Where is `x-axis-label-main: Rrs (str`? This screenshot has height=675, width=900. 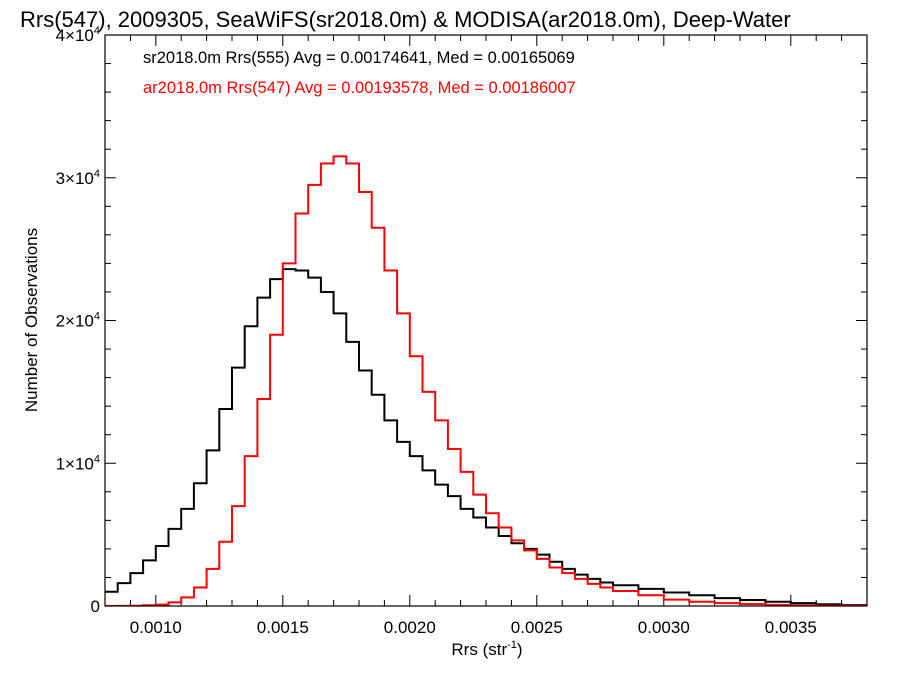
x-axis-label-main: Rrs (str is located at coordinates (479, 649).